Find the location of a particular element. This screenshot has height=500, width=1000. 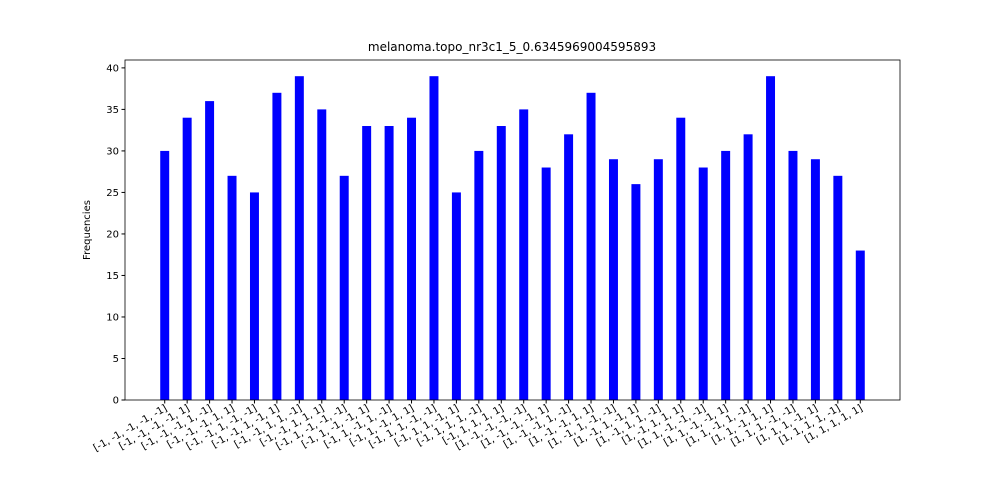

chart-title: melanoma.topo_nr3c1_5_0.6345969004595893 is located at coordinates (512, 47).